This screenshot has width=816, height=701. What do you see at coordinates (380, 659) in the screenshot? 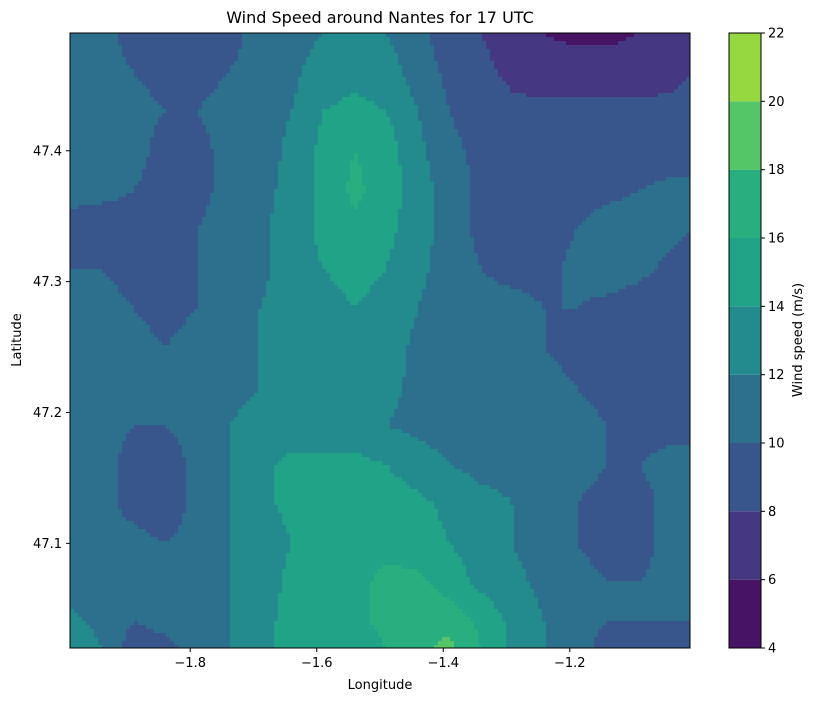
I see `x-axis: −1.8 −1.6 −1.4 −1.2` at bounding box center [380, 659].